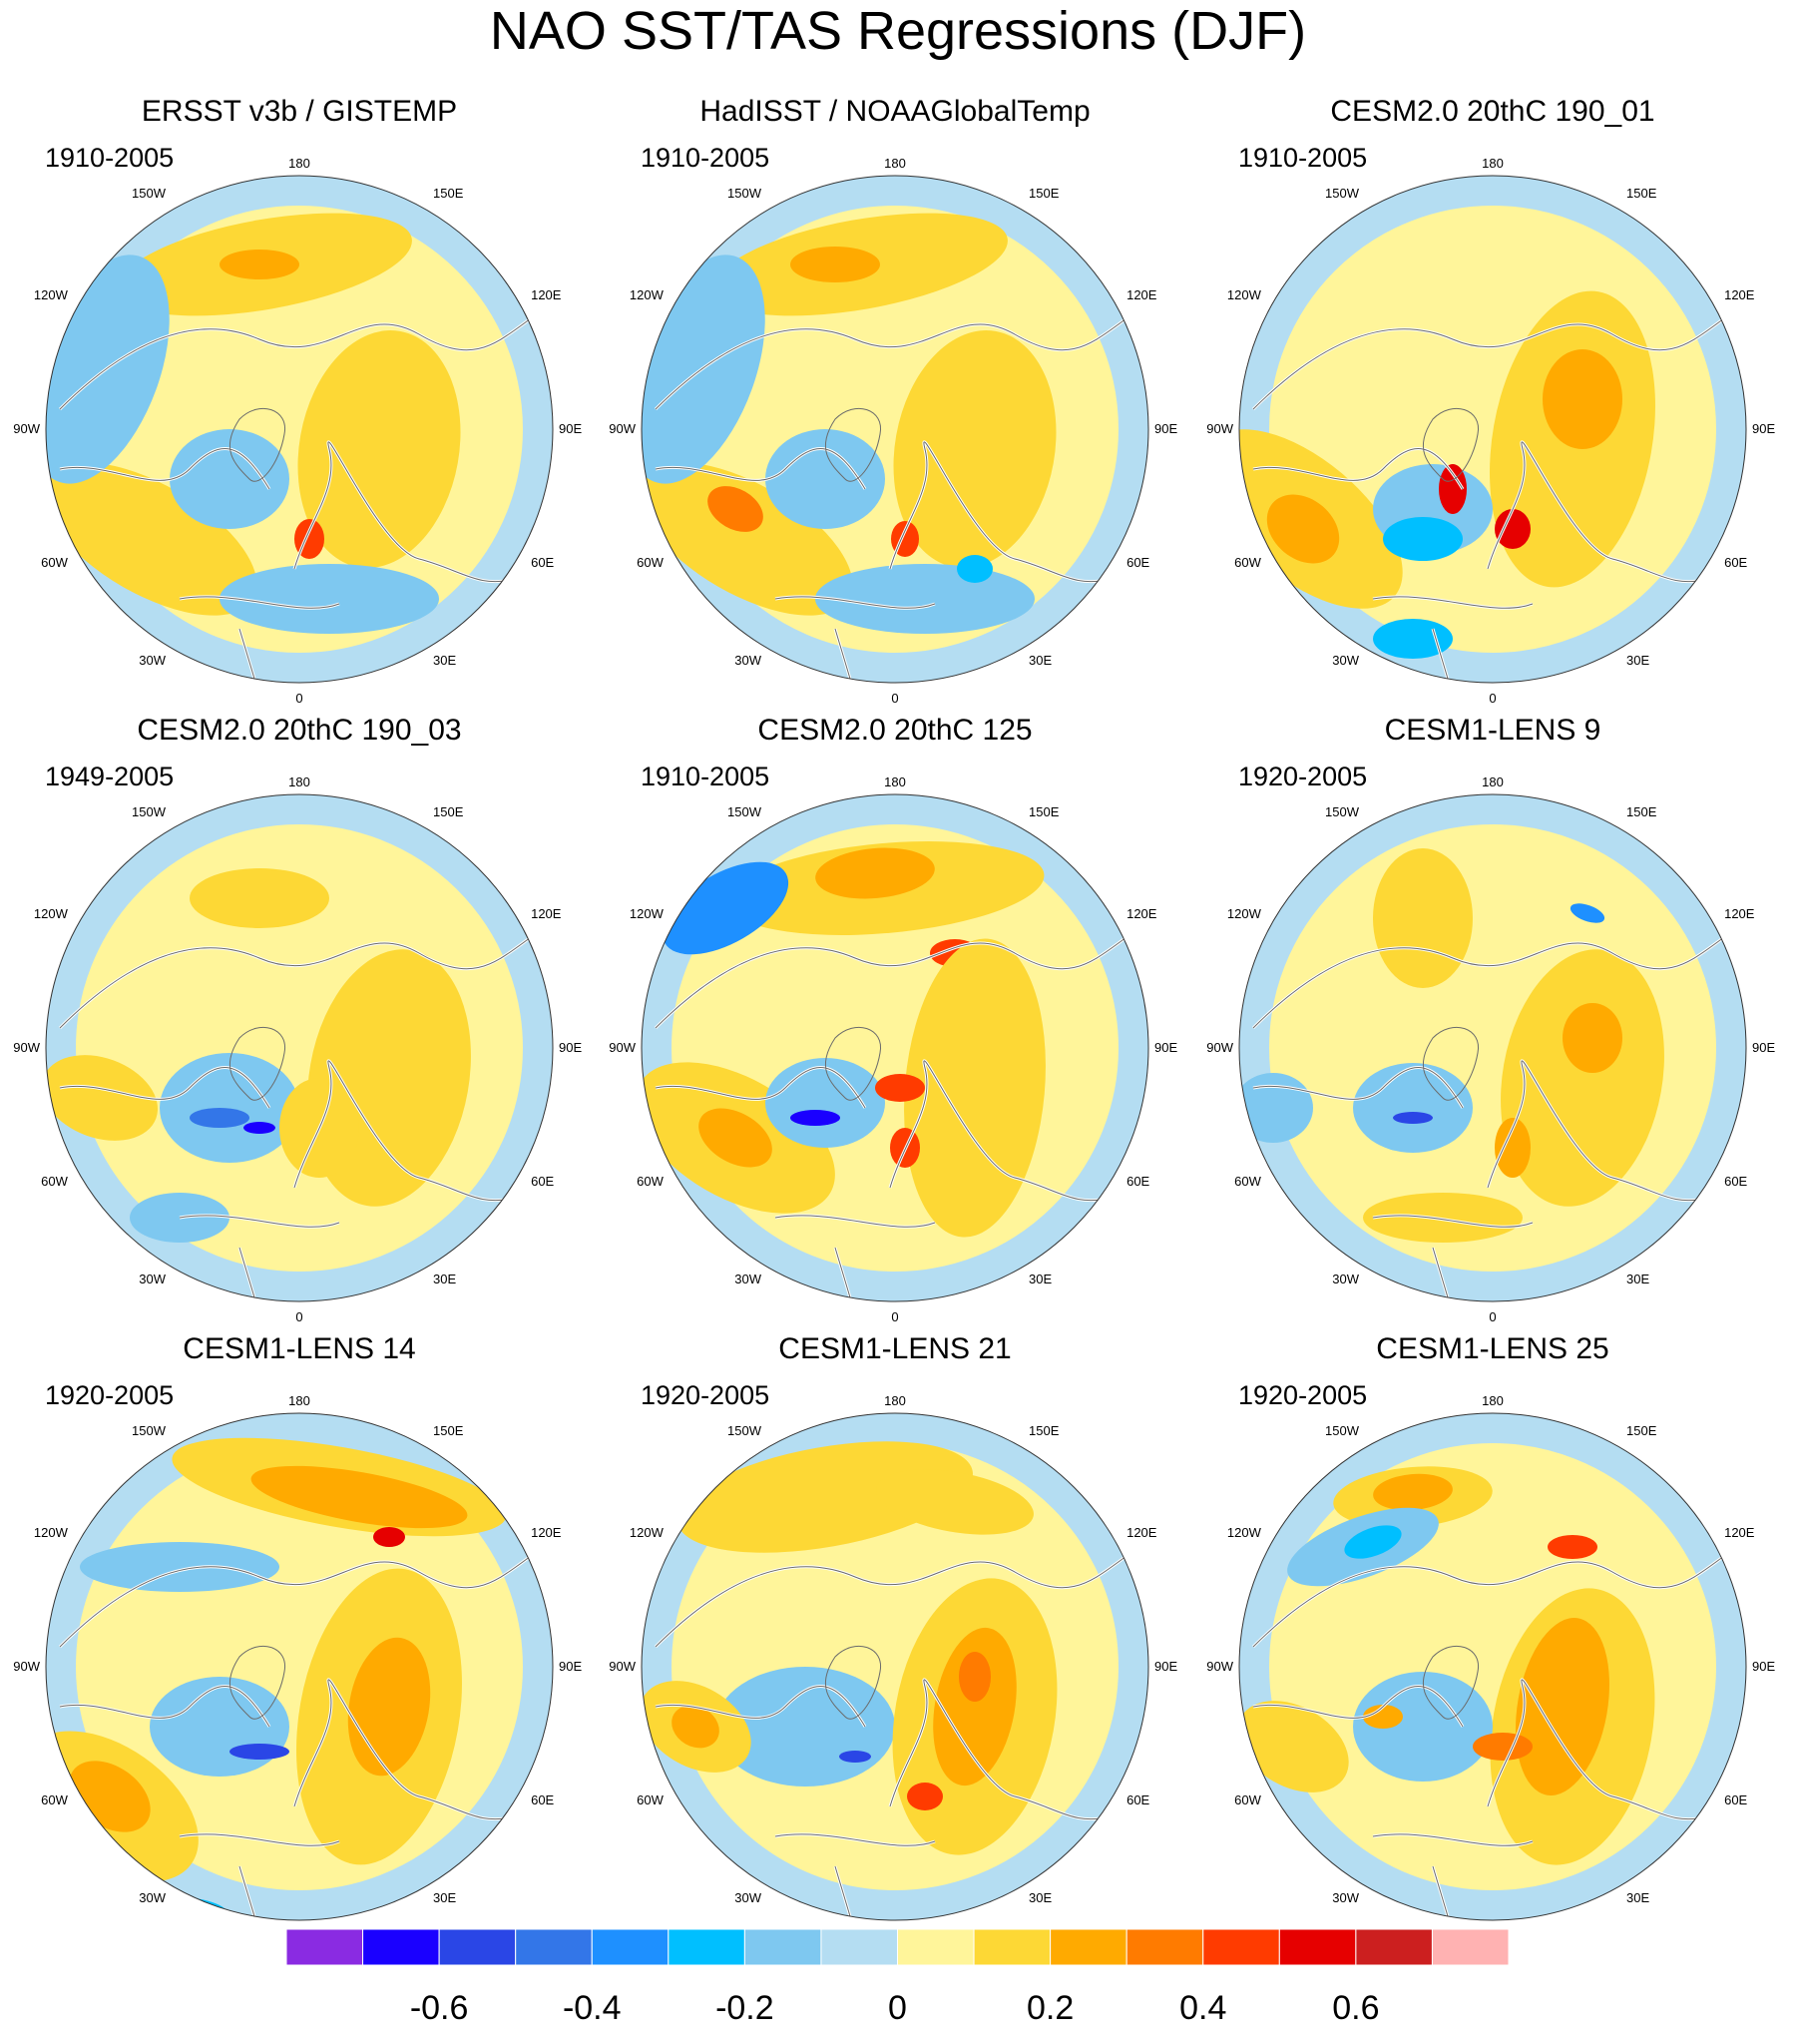 This screenshot has height=2044, width=1796. Describe the element at coordinates (439, 2008) in the screenshot. I see `colorbar-label: -0.6` at that location.